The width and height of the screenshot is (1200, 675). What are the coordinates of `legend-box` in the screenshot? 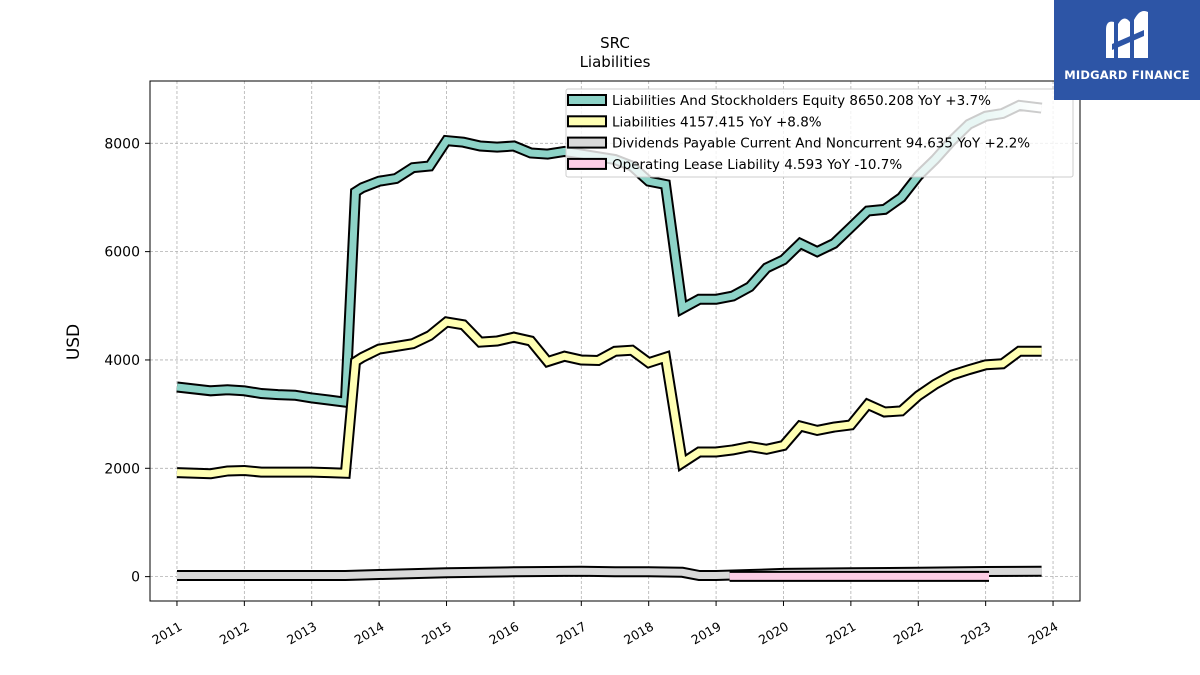 It's located at (819, 133).